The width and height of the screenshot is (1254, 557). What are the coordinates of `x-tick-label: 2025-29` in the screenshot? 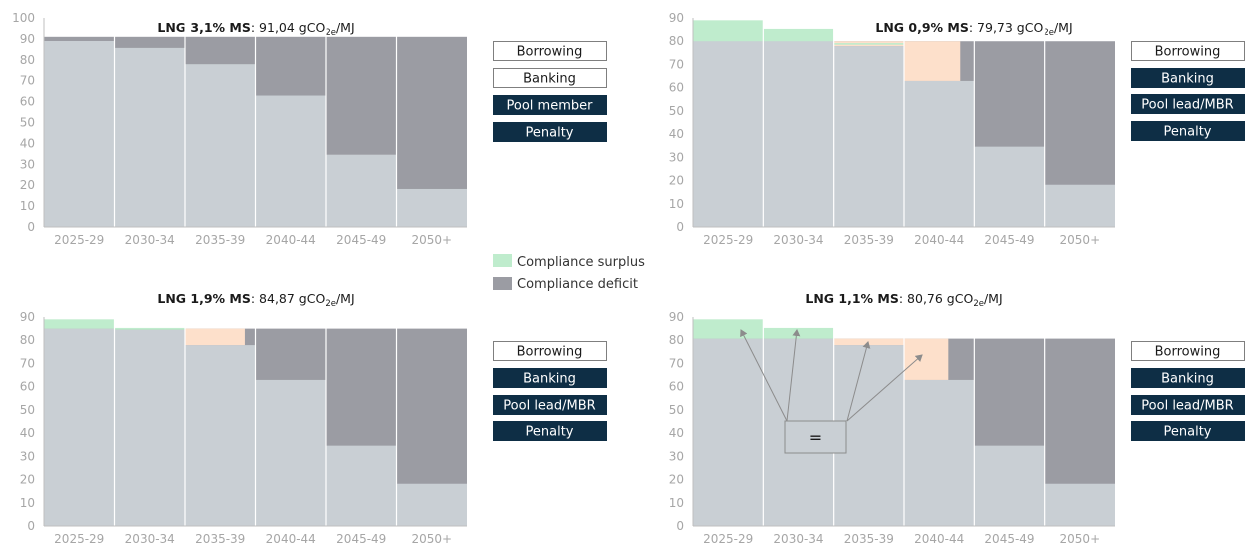 It's located at (79, 240).